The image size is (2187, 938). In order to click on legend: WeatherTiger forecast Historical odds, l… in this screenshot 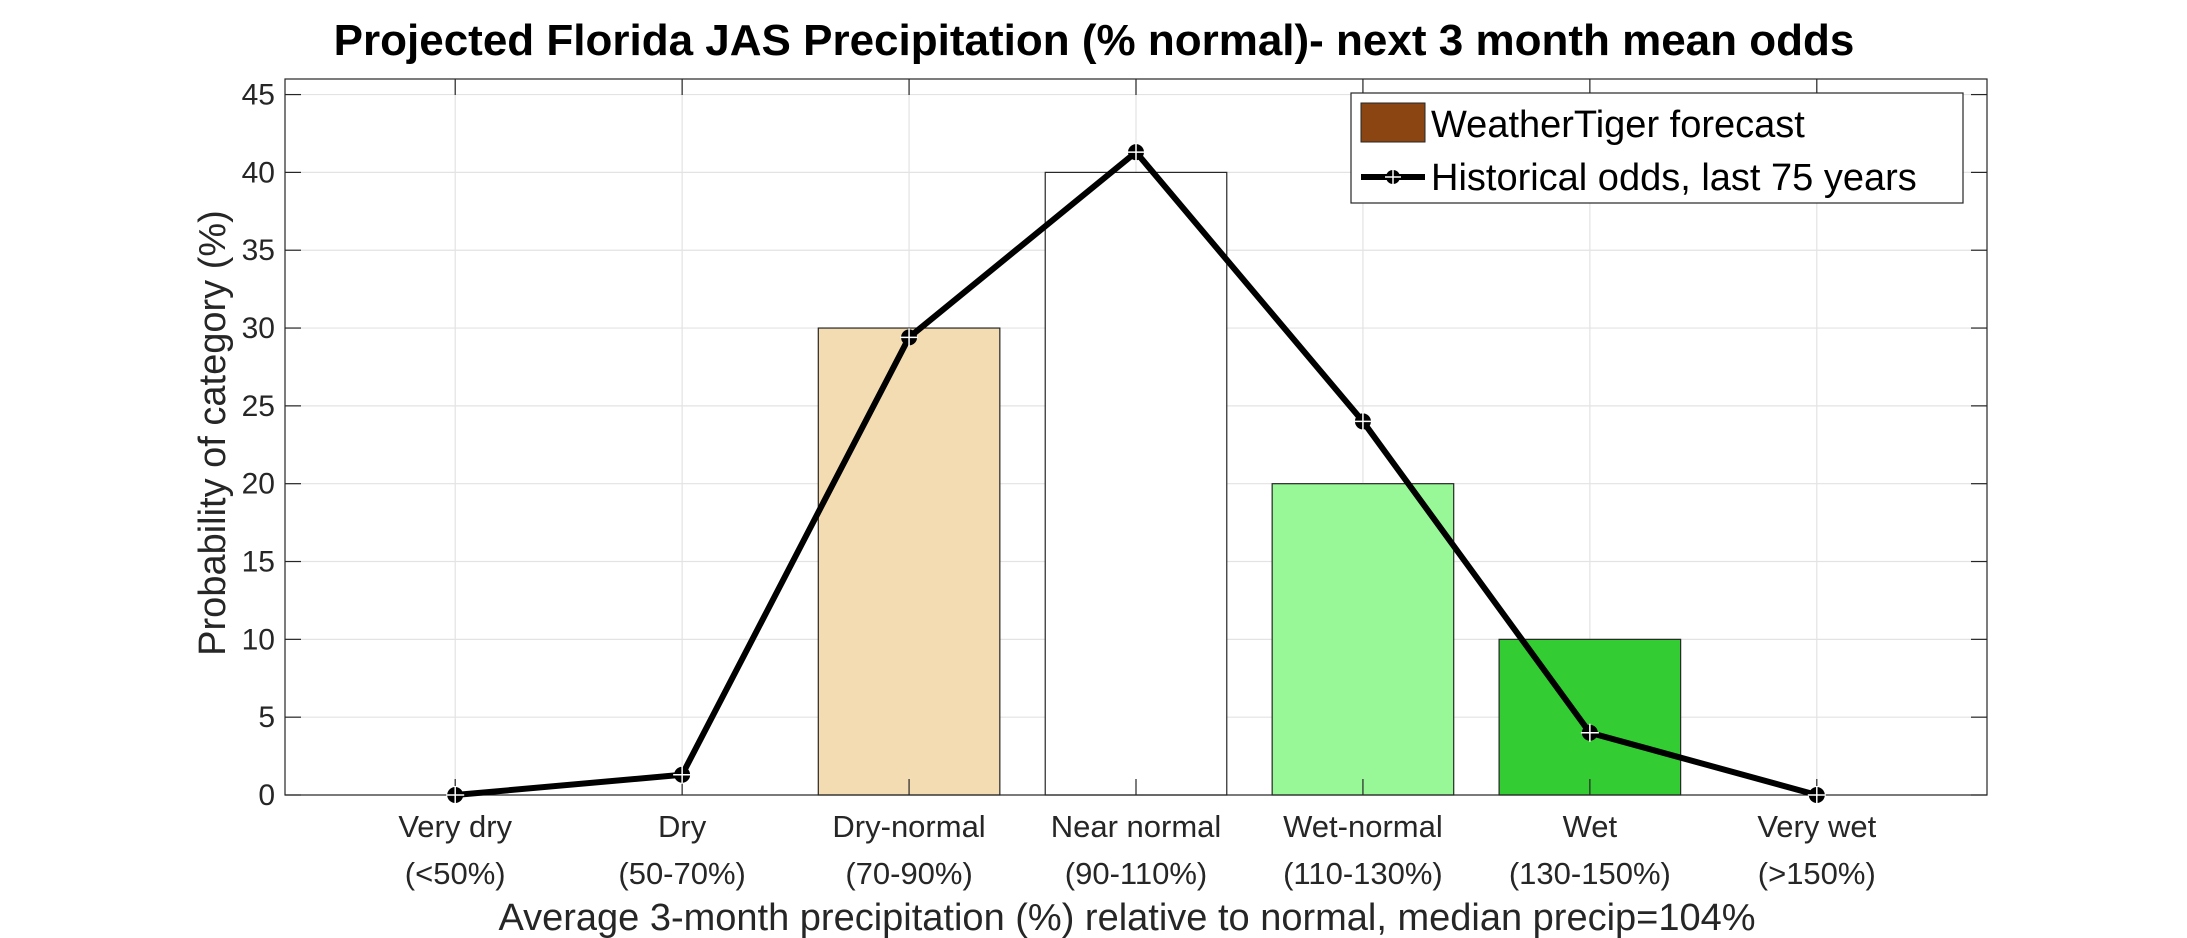, I will do `click(1657, 148)`.